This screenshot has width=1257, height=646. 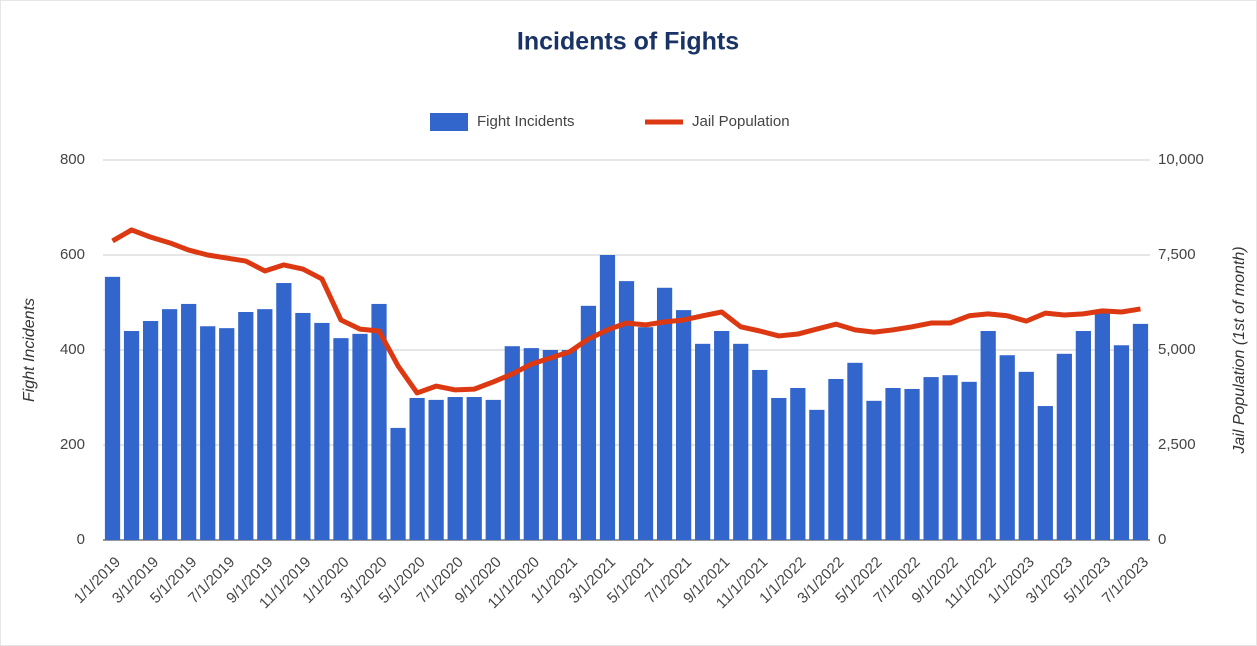 What do you see at coordinates (72, 159) in the screenshot?
I see `y-tick-label: 800` at bounding box center [72, 159].